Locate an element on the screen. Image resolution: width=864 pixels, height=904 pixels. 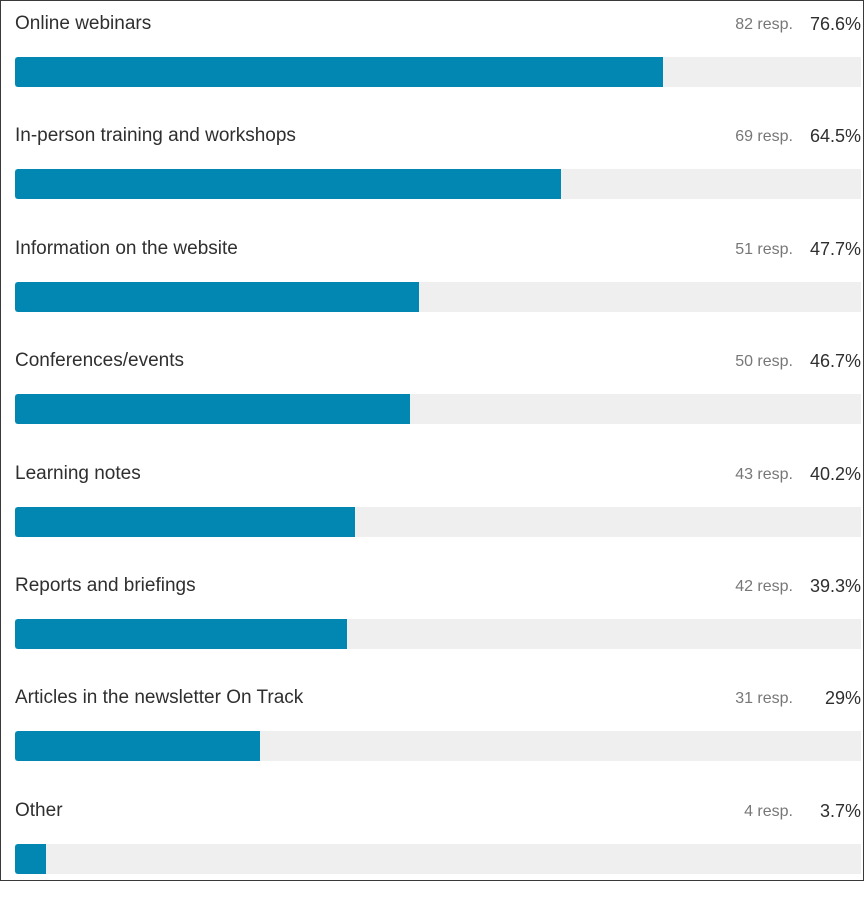
category-label: Articles in the newsletter On Track is located at coordinates (159, 698).